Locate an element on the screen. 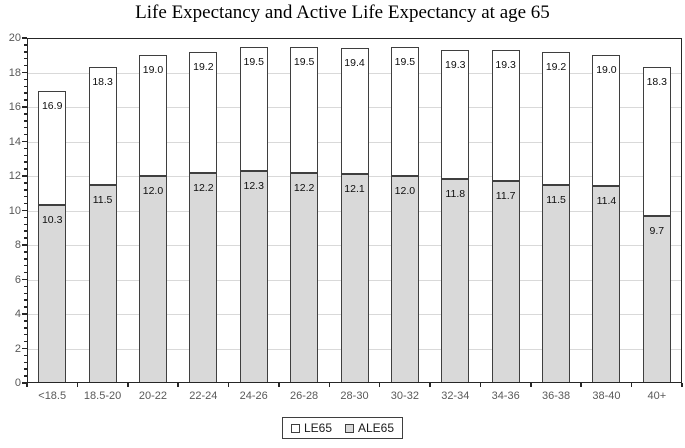  data-label-ale65: 11.8 is located at coordinates (455, 194).